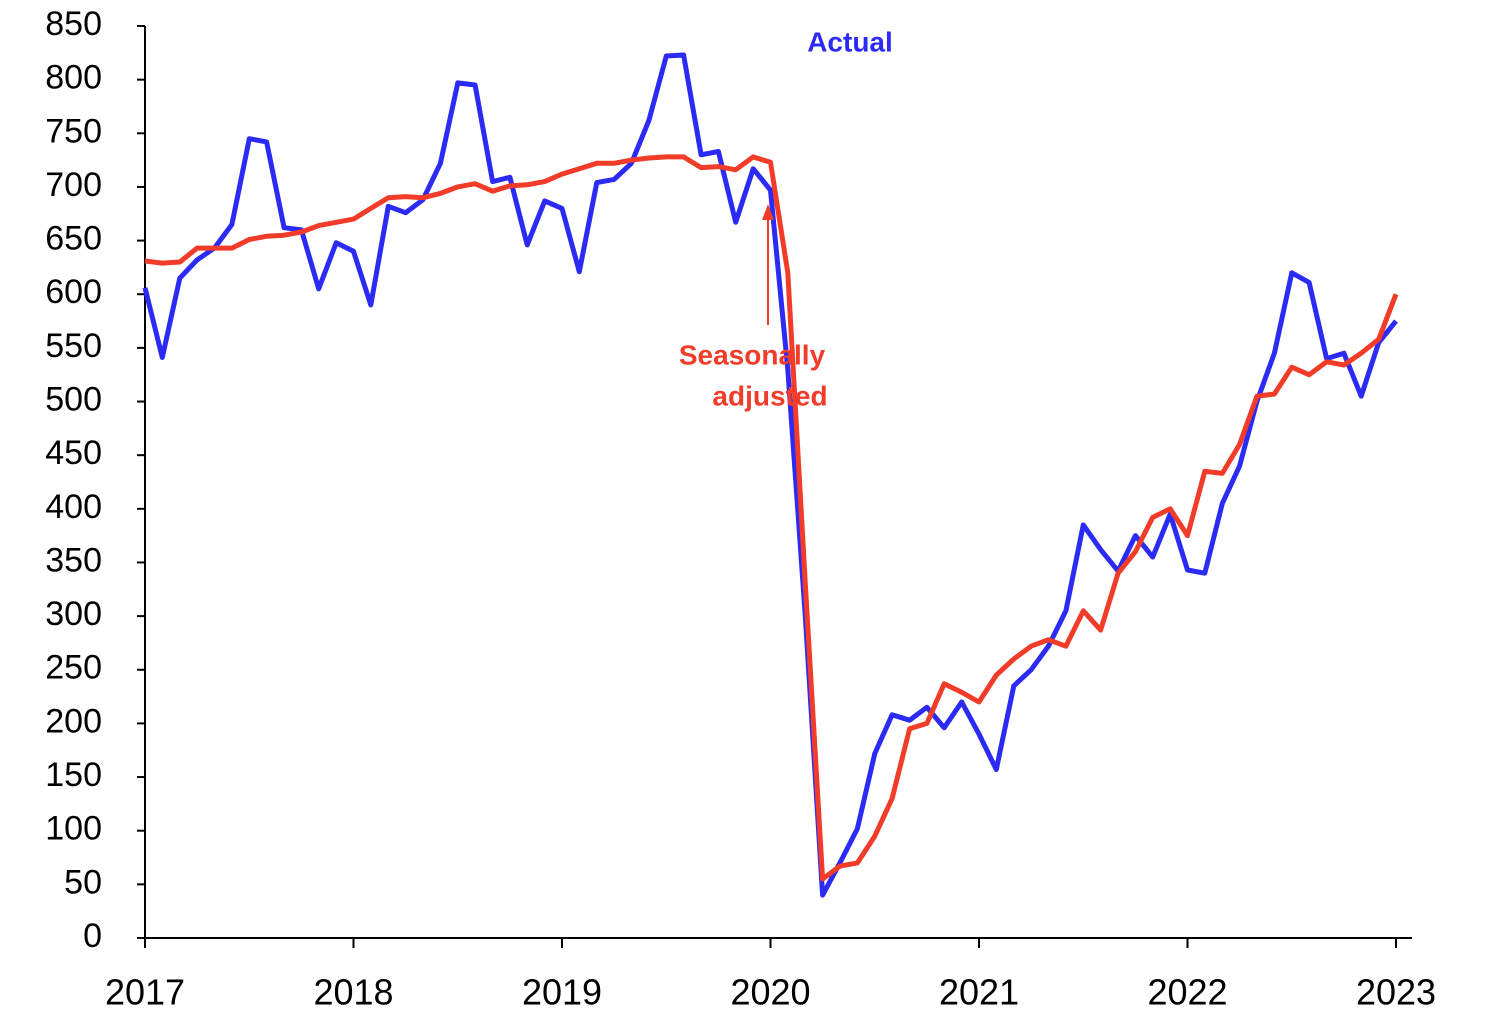 This screenshot has height=1019, width=1491. Describe the element at coordinates (770, 992) in the screenshot. I see `x-tick-label: 2020` at that location.